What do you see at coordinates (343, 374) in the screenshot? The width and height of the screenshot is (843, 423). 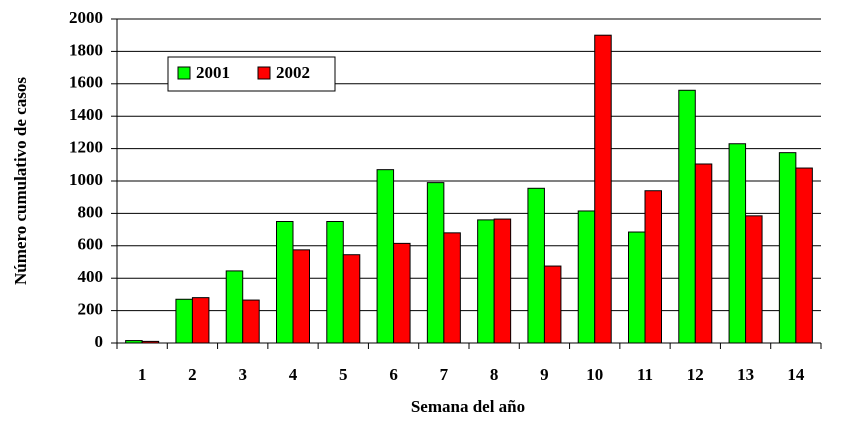 I see `x-tick-label: 5` at bounding box center [343, 374].